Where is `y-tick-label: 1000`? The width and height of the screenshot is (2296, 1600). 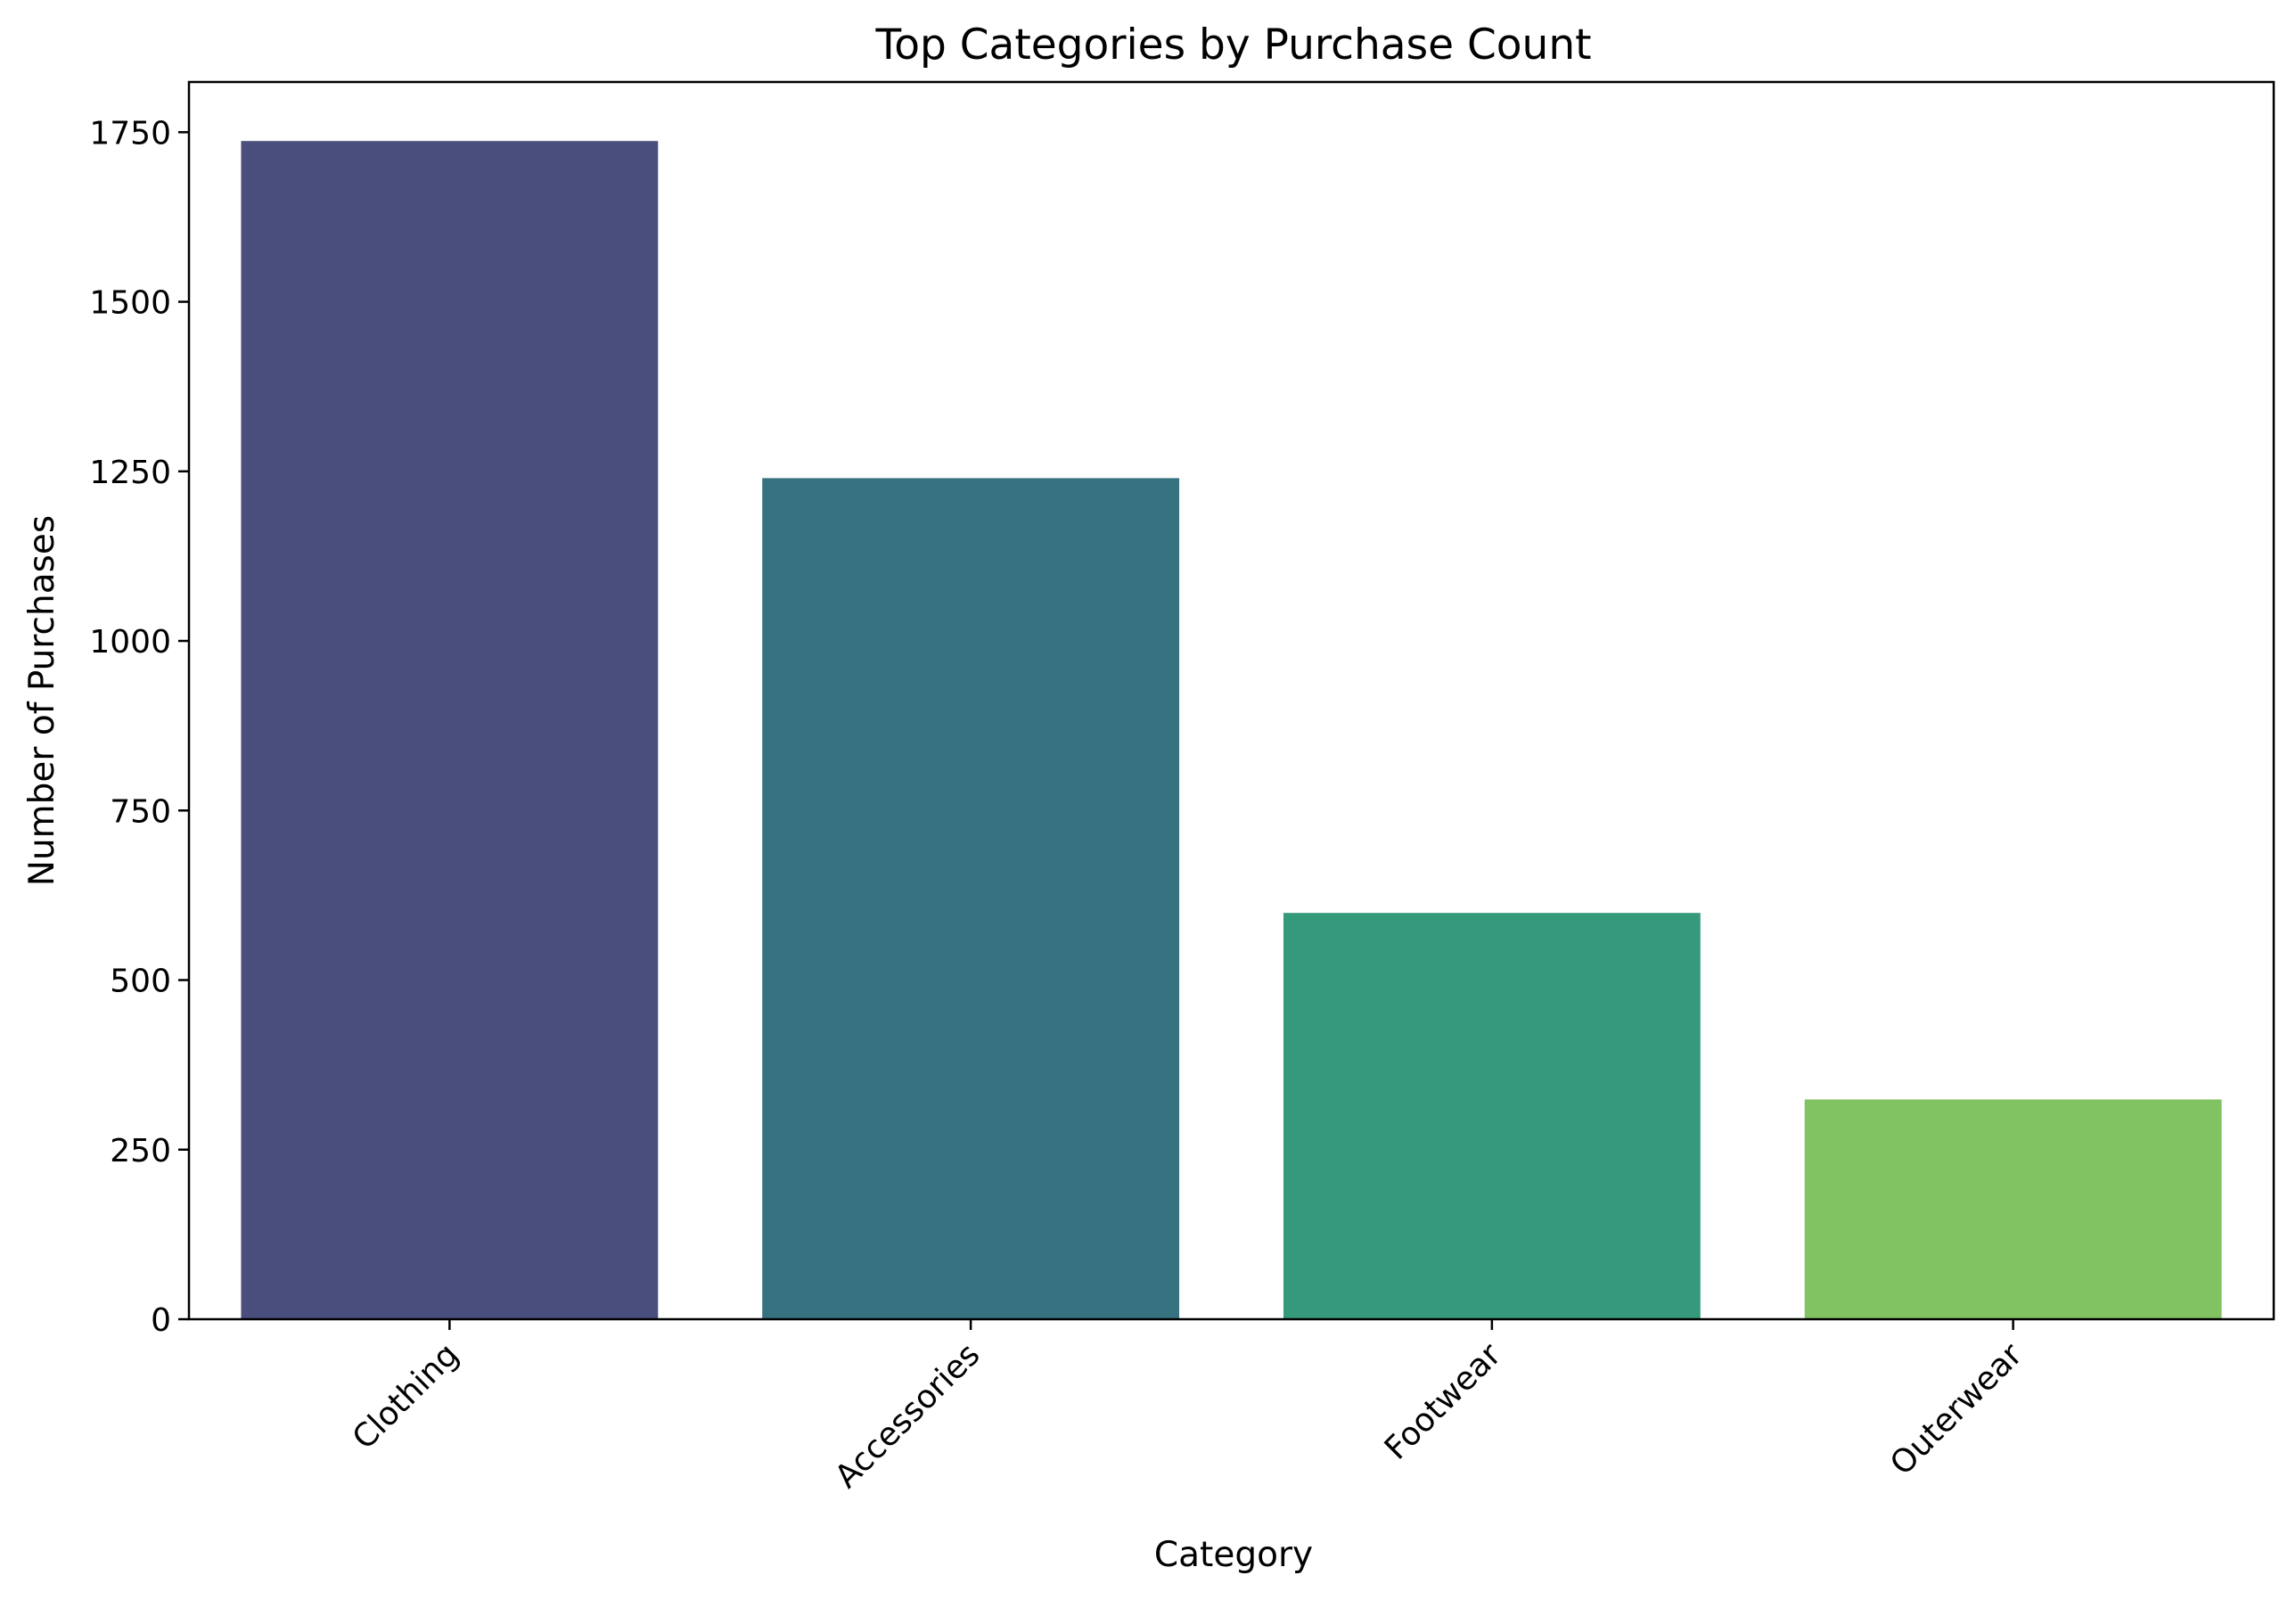 y-tick-label: 1000 is located at coordinates (130, 642).